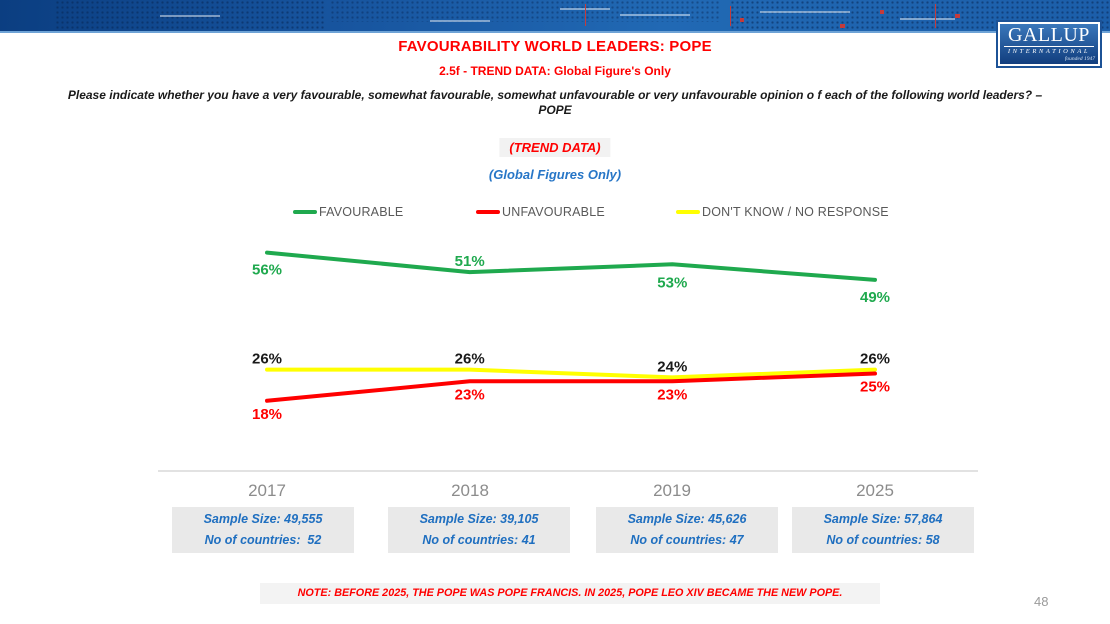  Describe the element at coordinates (263, 530) in the screenshot. I see `sample-box-2017: Sample Size: 49,555 No of countries: 52` at that location.